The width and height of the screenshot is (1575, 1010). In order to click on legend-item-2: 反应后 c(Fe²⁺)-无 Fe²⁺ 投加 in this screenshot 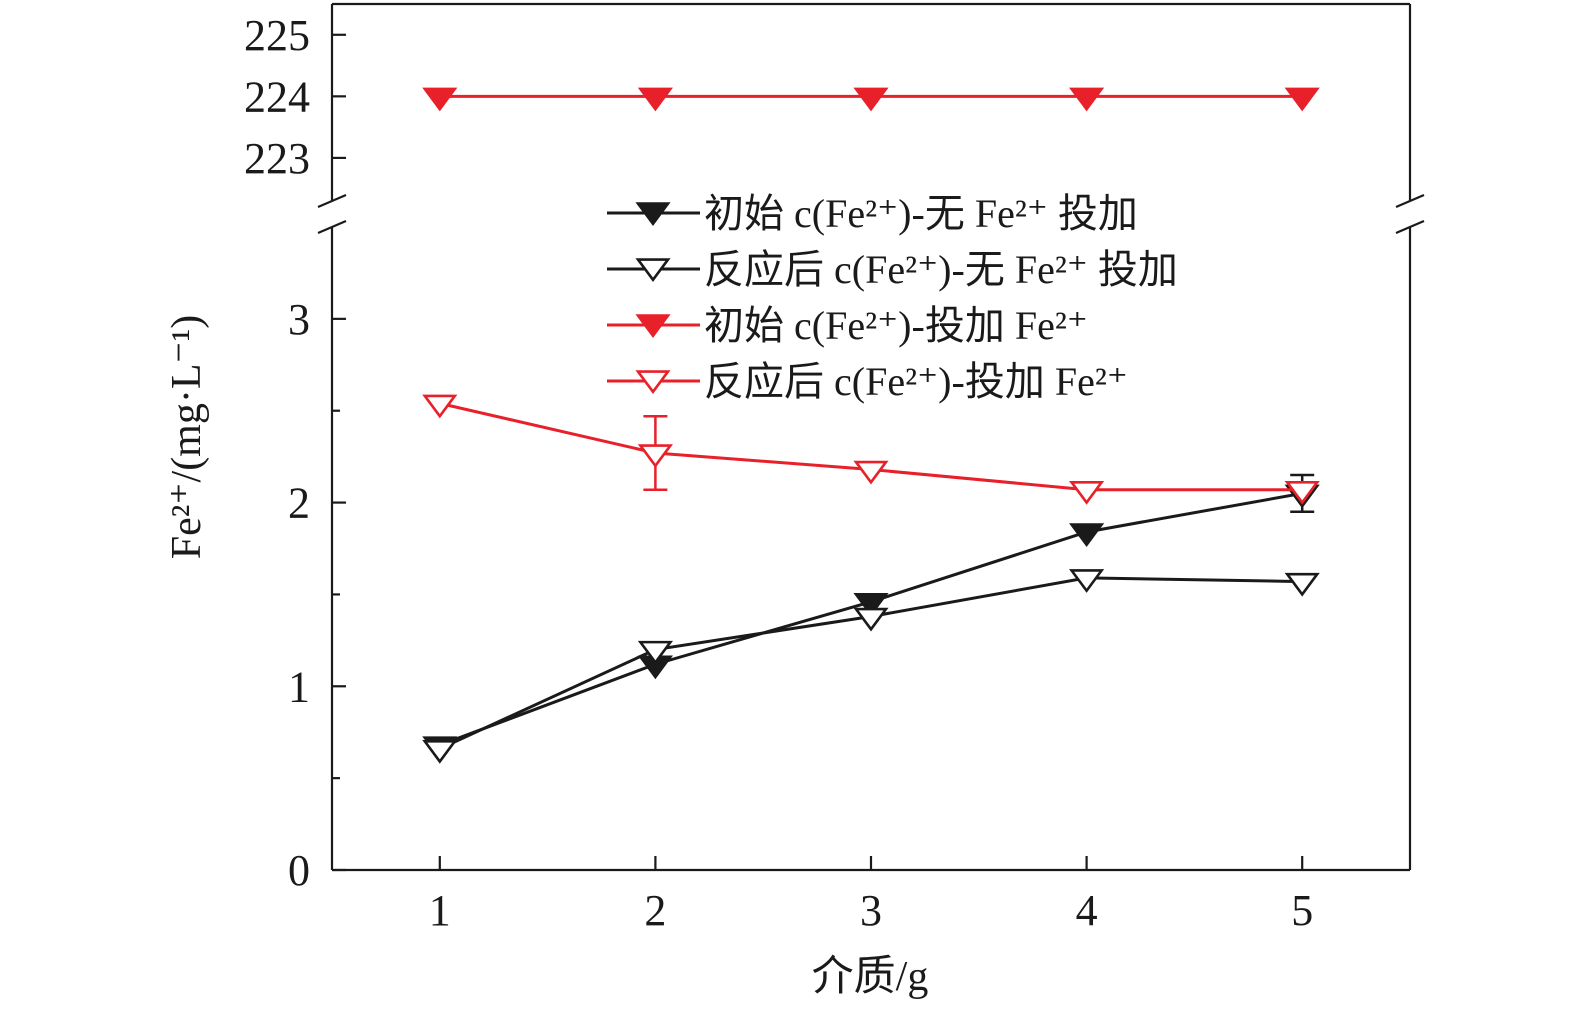, I will do `click(892, 269)`.